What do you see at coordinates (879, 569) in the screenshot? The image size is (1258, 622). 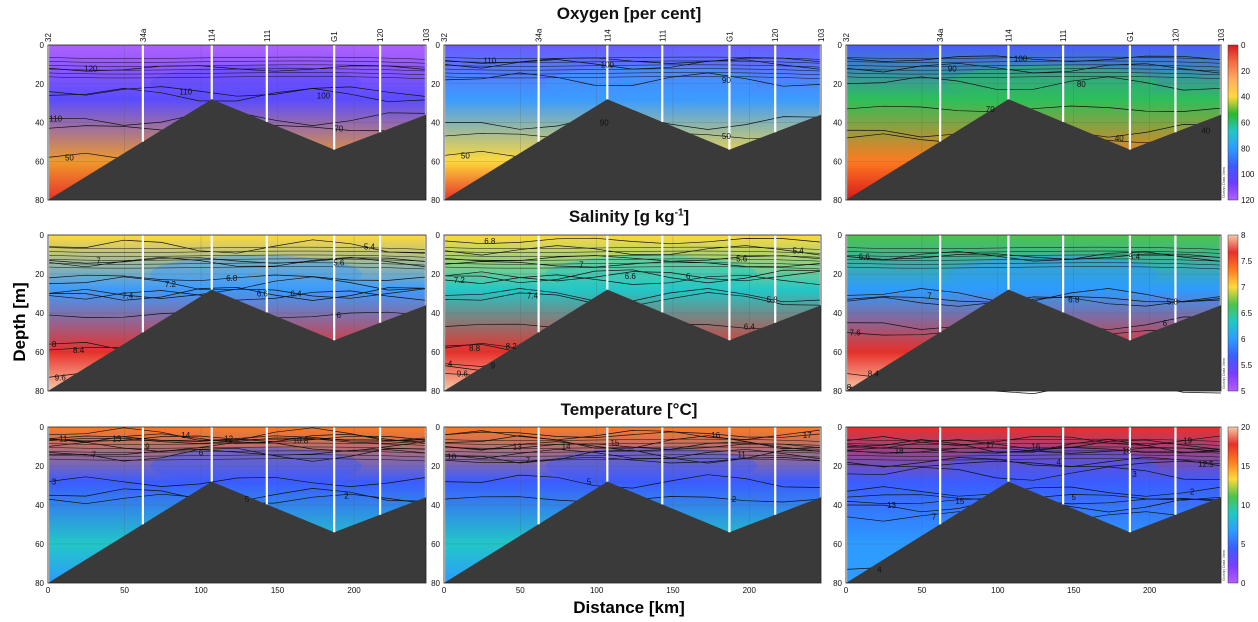 I see `contour-label: 4` at bounding box center [879, 569].